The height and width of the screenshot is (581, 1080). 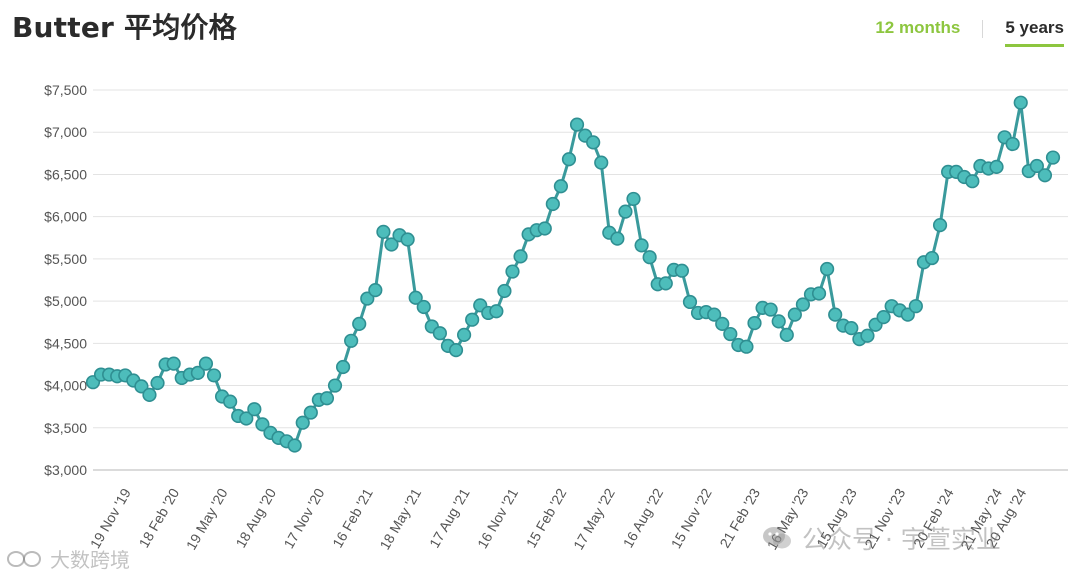 What do you see at coordinates (65, 90) in the screenshot?
I see `y-tick-label: $7,500` at bounding box center [65, 90].